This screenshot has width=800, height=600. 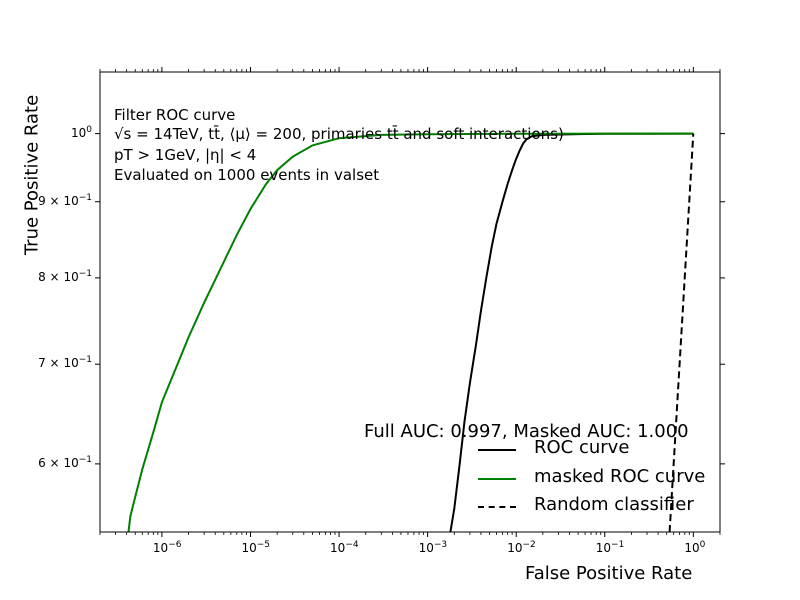 What do you see at coordinates (167, 547) in the screenshot?
I see `x-tick-label: 10−6` at bounding box center [167, 547].